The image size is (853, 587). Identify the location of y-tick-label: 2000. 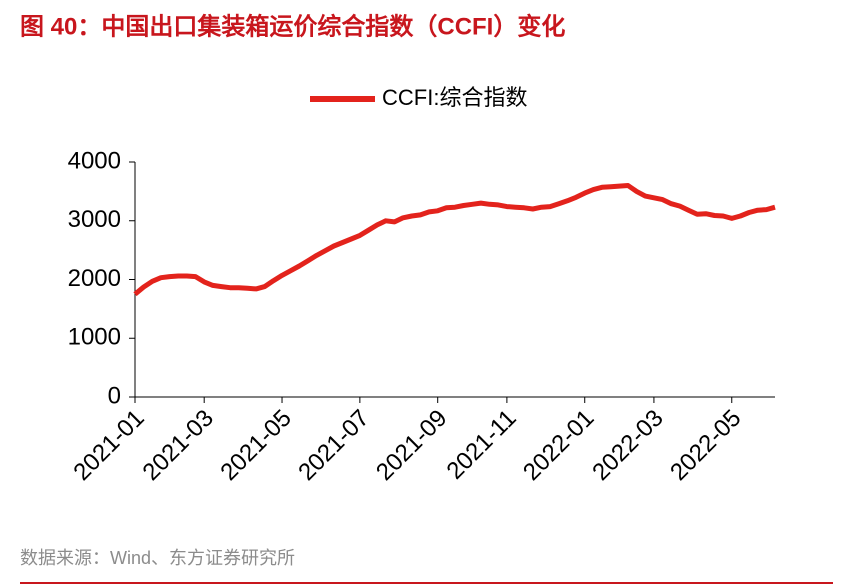
(94, 278).